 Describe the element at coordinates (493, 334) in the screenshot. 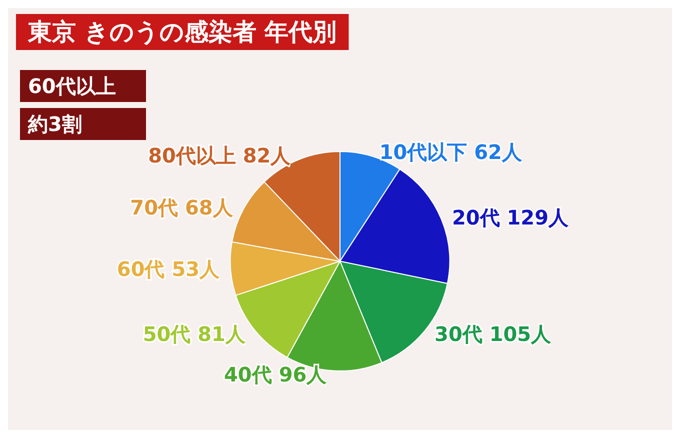

I see `slice-label: 30代 105人` at that location.